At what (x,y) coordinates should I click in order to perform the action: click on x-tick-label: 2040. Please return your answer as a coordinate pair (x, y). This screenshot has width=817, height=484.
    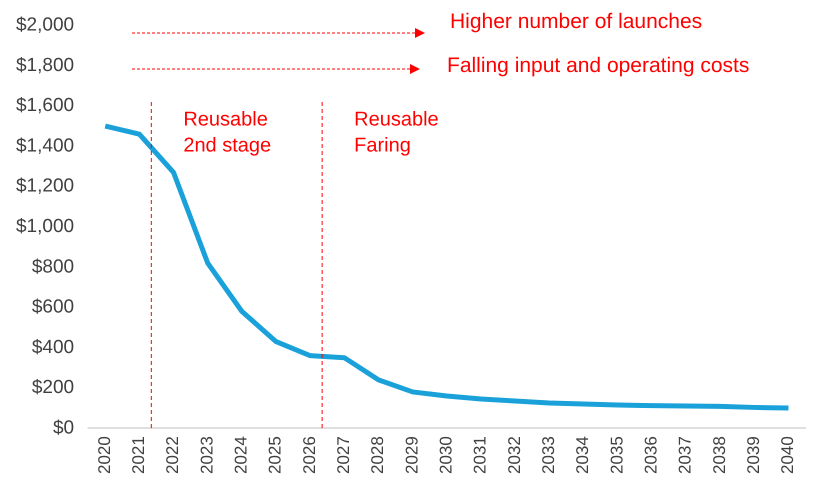
    Looking at the image, I should click on (788, 455).